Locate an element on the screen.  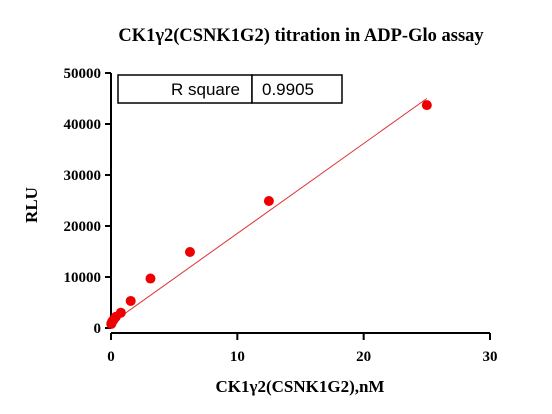
x-axis-label: CK1γ2(CSNK1G2),nM is located at coordinates (300, 386).